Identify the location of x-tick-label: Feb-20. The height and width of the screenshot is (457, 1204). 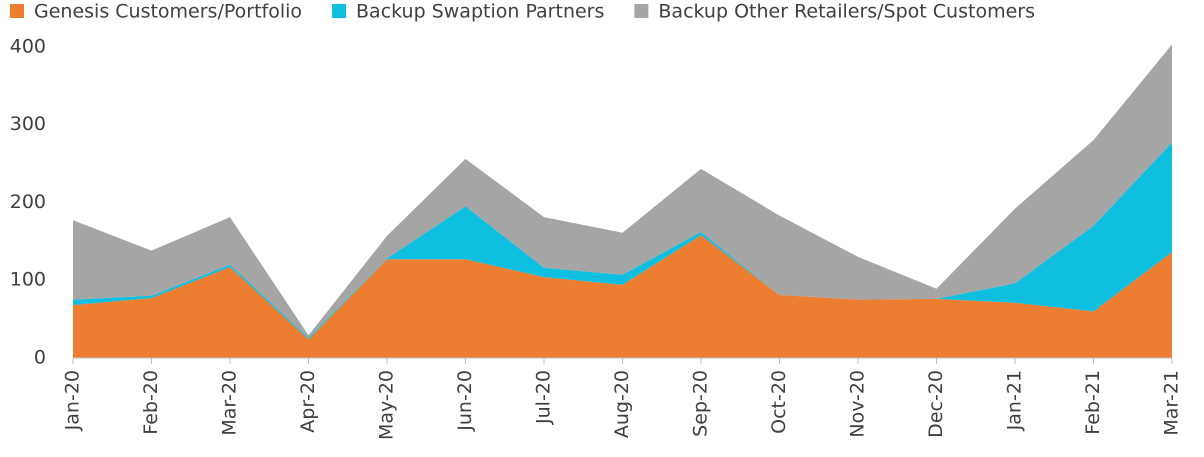
(151, 402).